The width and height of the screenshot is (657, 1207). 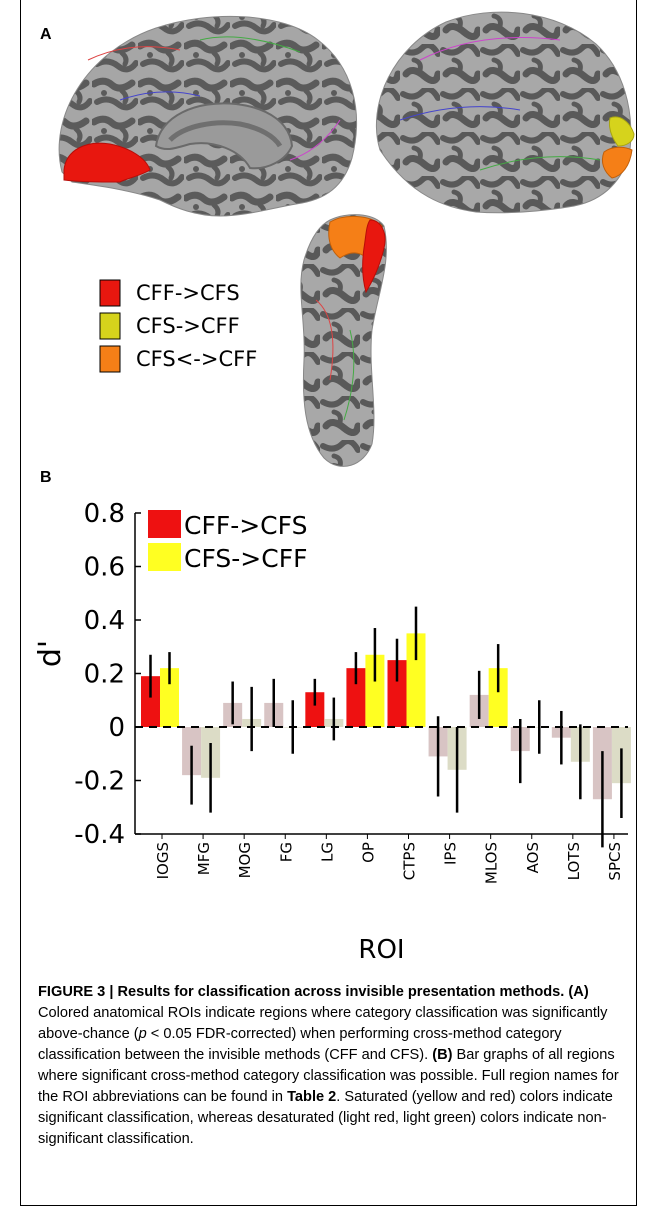 I want to click on x-tick-label-fg: FG, so click(x=286, y=852).